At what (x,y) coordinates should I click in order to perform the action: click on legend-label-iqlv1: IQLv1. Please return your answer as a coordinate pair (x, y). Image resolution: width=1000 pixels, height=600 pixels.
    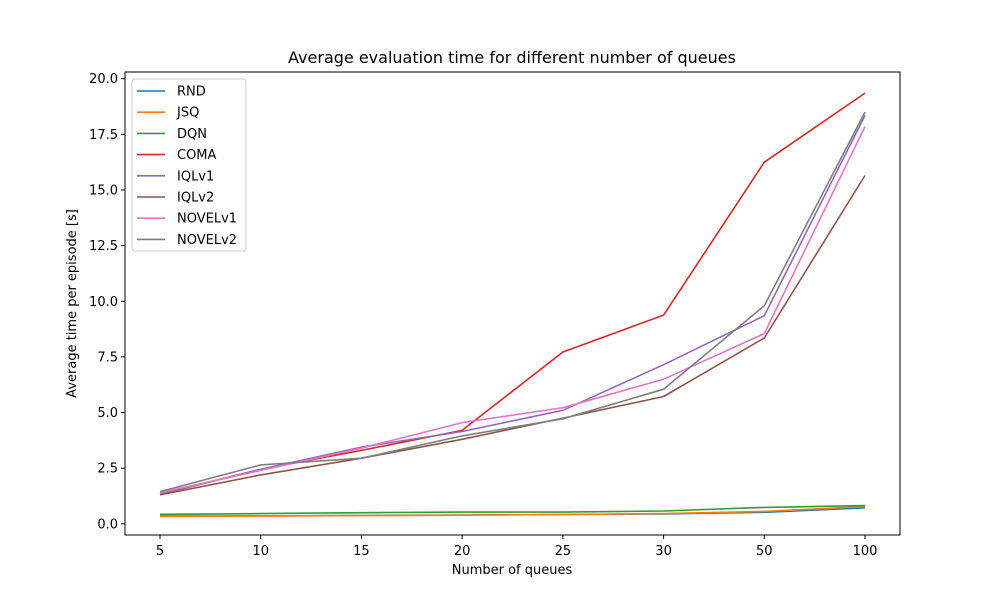
    Looking at the image, I should click on (195, 176).